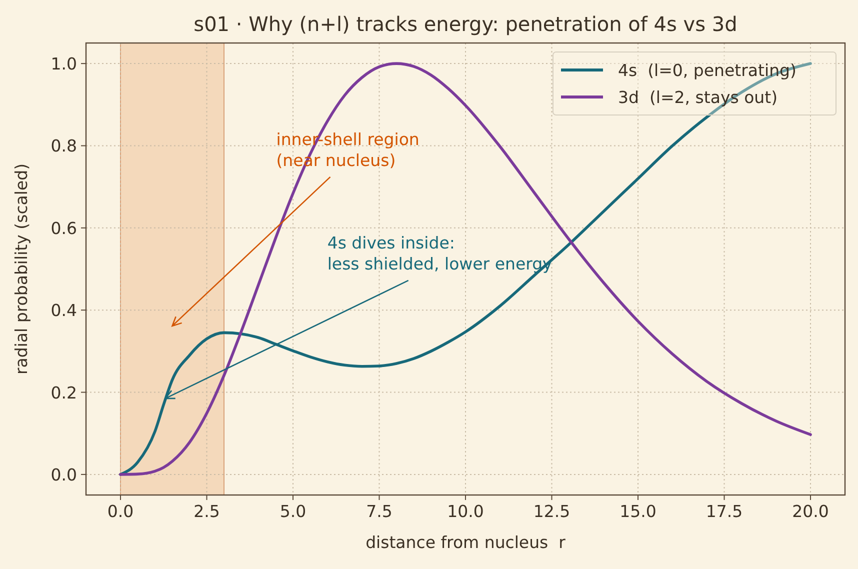 This screenshot has height=569, width=858. I want to click on x-tick-label: 12.5, so click(551, 511).